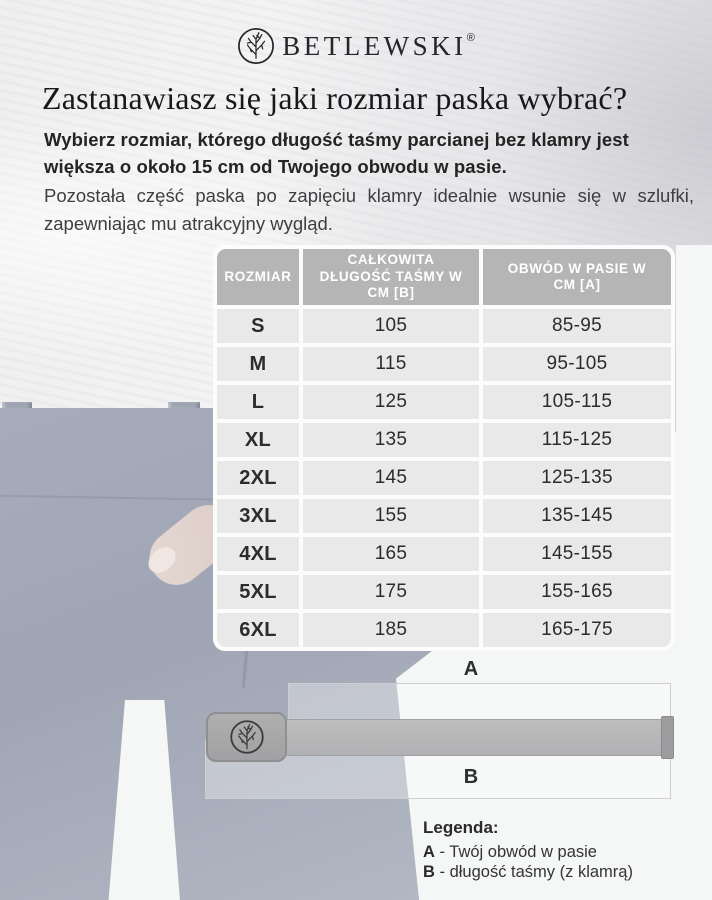 The height and width of the screenshot is (900, 712). I want to click on length-cell: 145, so click(391, 478).